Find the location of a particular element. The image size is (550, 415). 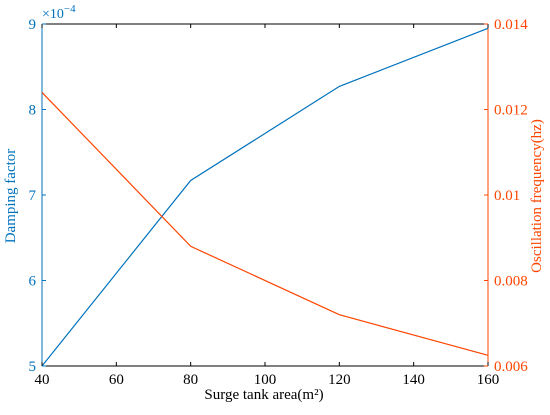

left-y-axis-label: Damping factor is located at coordinates (11, 196).